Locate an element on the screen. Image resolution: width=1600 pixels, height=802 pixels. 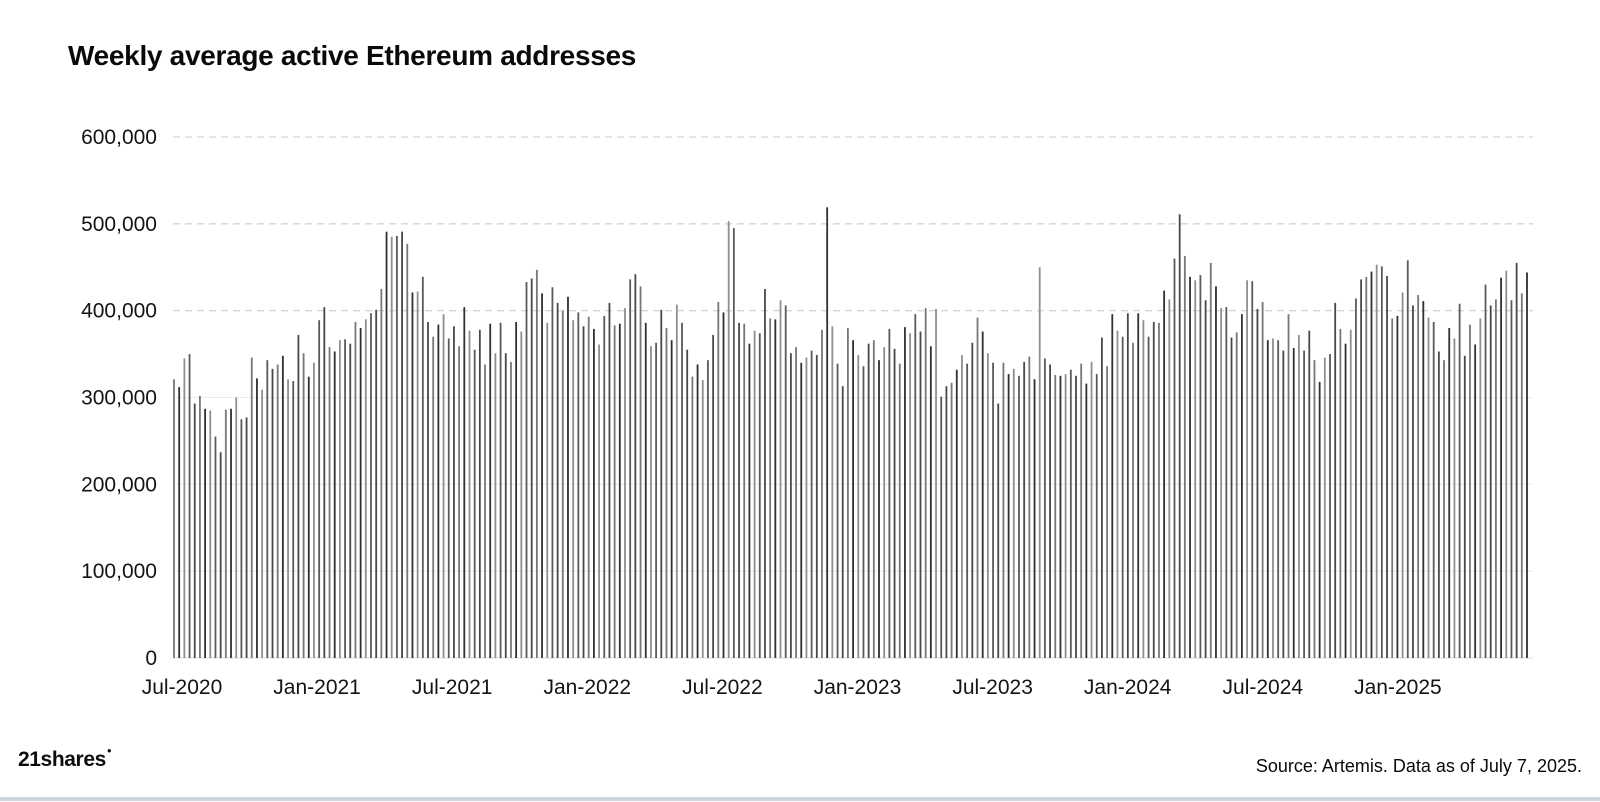
x-axis-tick-label: Jan-2022 is located at coordinates (588, 687).